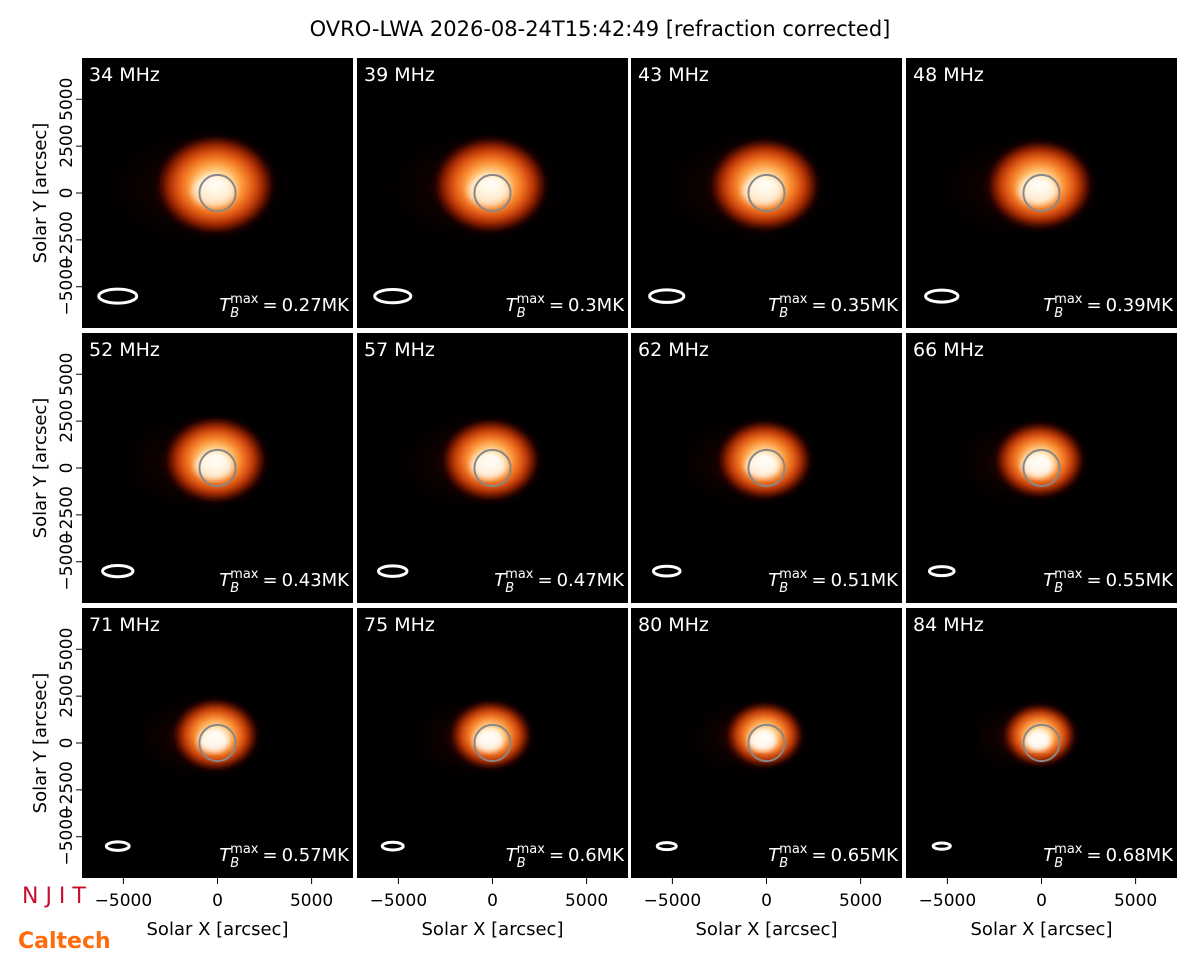  What do you see at coordinates (833, 581) in the screenshot?
I see `tb-max-label: TBmax = 0.51MK` at bounding box center [833, 581].